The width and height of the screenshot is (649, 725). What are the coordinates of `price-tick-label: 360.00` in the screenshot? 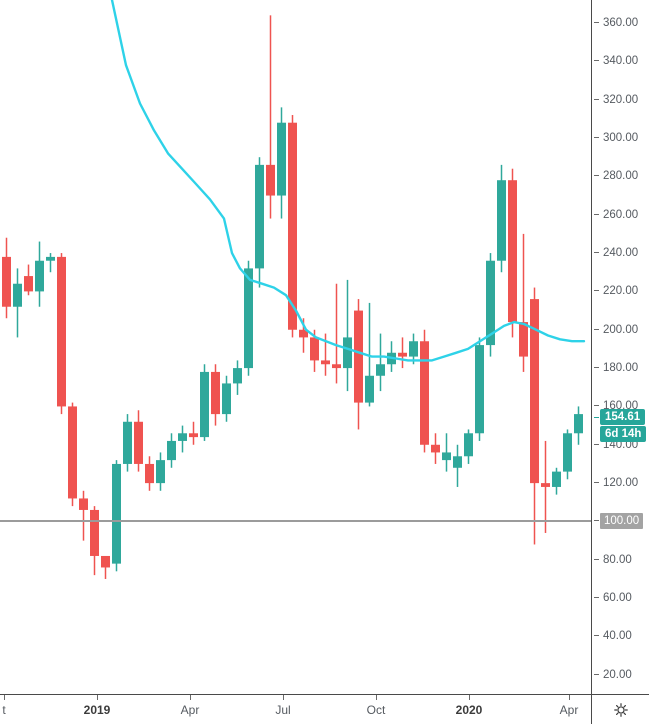 It's located at (621, 23).